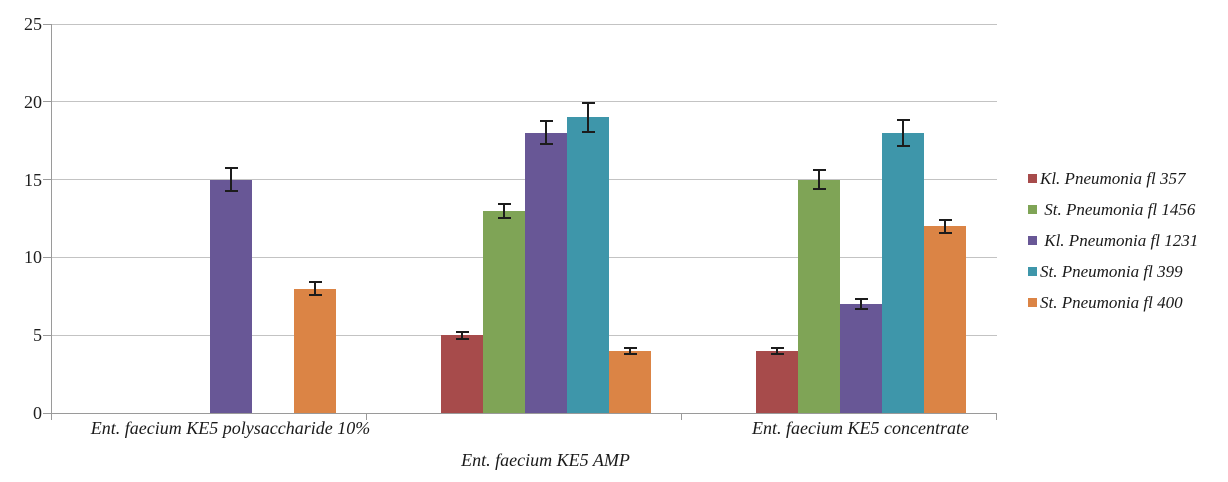 The image size is (1228, 482). I want to click on y-tick-label: 25, so click(33, 24).